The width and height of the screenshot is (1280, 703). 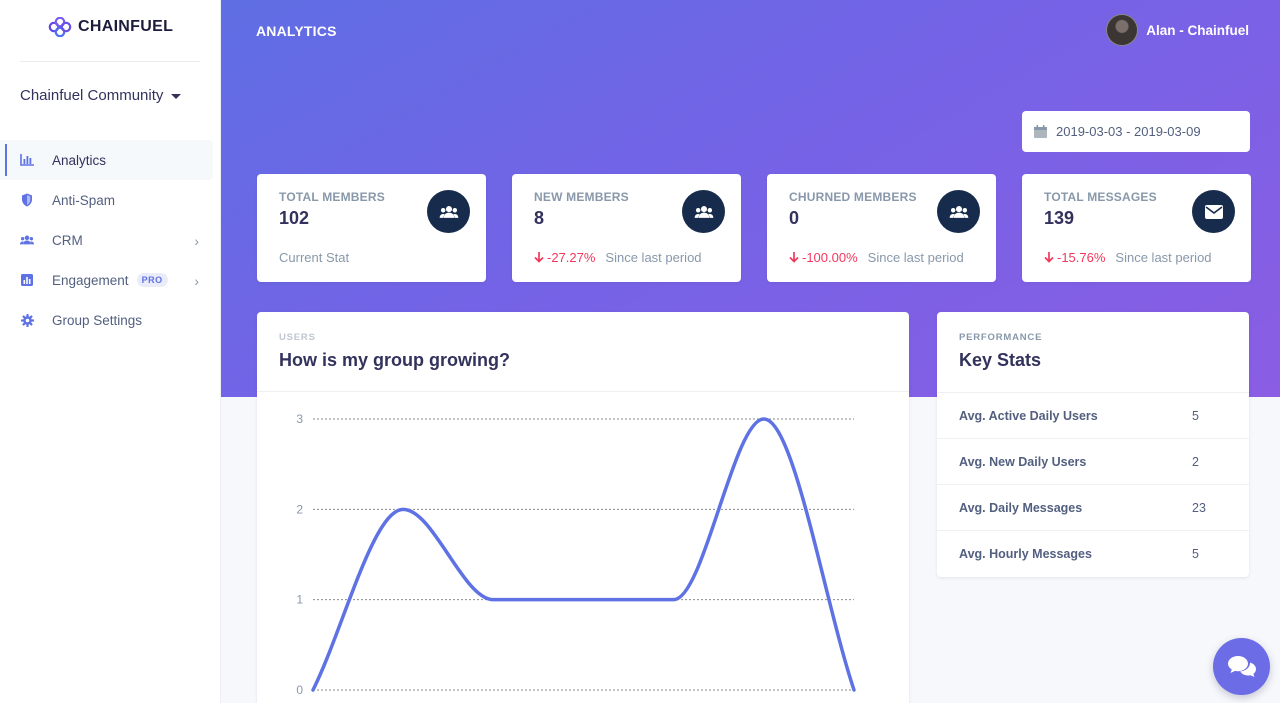 I want to click on stat-card-new-members: NEW MEMBERS 8 -27.27% Since last period, so click(x=626, y=228).